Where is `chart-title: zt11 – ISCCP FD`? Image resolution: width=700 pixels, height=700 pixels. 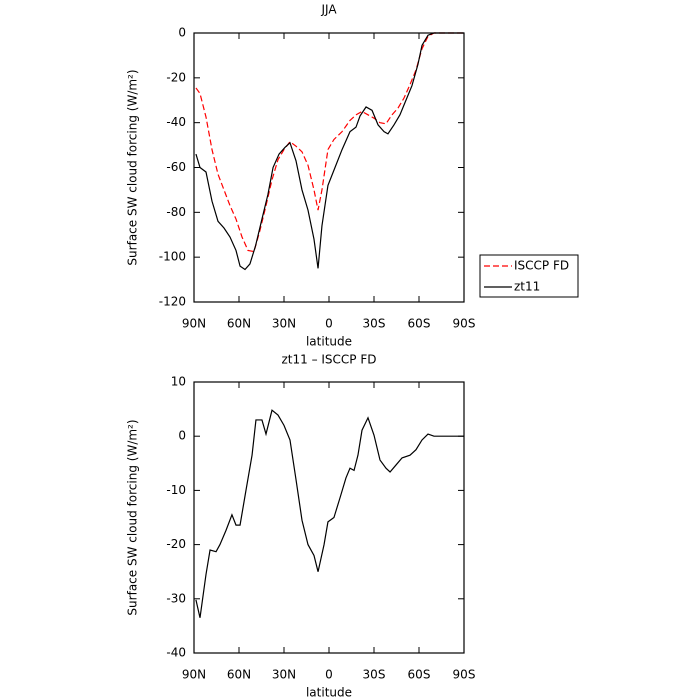 chart-title: zt11 – ISCCP FD is located at coordinates (328, 360).